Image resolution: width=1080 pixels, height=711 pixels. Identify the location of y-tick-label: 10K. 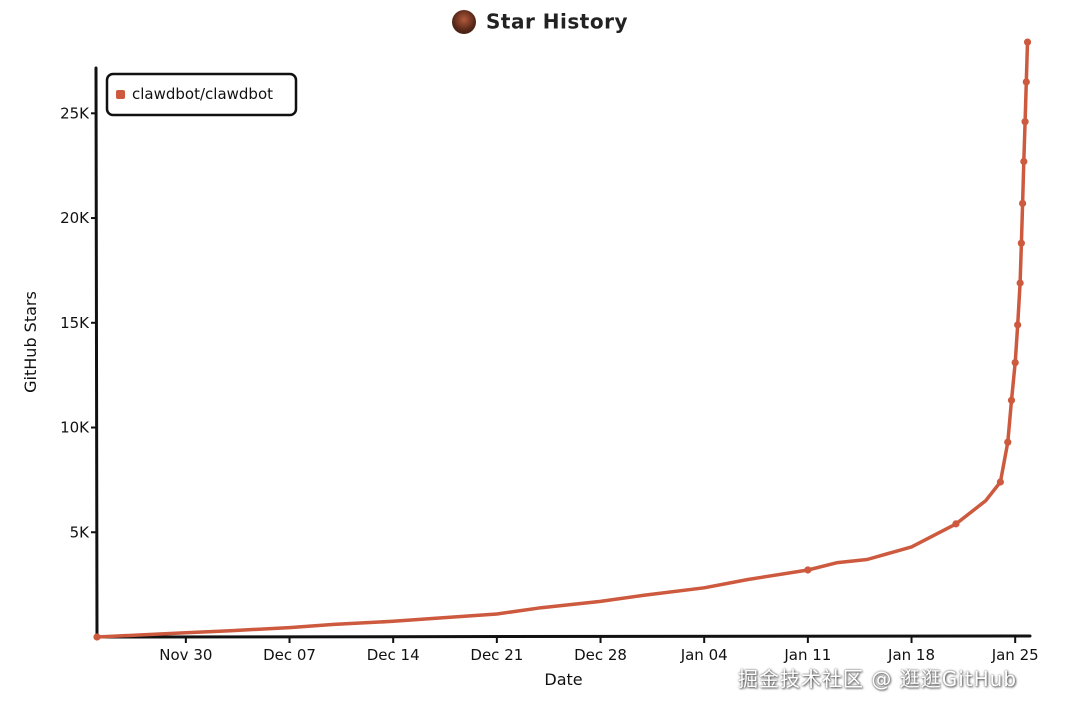
(75, 428).